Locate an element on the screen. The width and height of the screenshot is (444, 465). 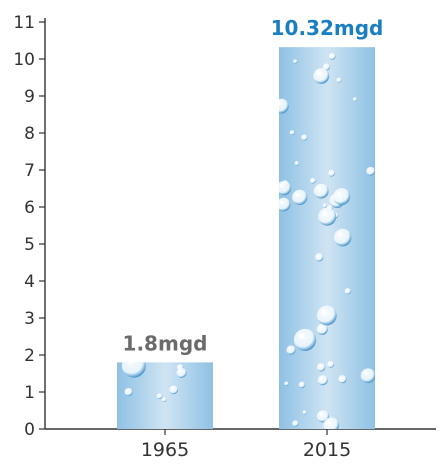
data-label: 10.32mgd is located at coordinates (327, 28).